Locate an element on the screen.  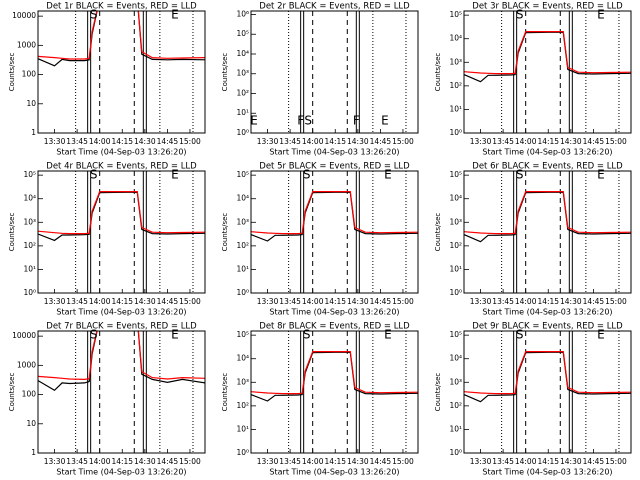
y-tick-label: 10 is located at coordinates (31, 423).